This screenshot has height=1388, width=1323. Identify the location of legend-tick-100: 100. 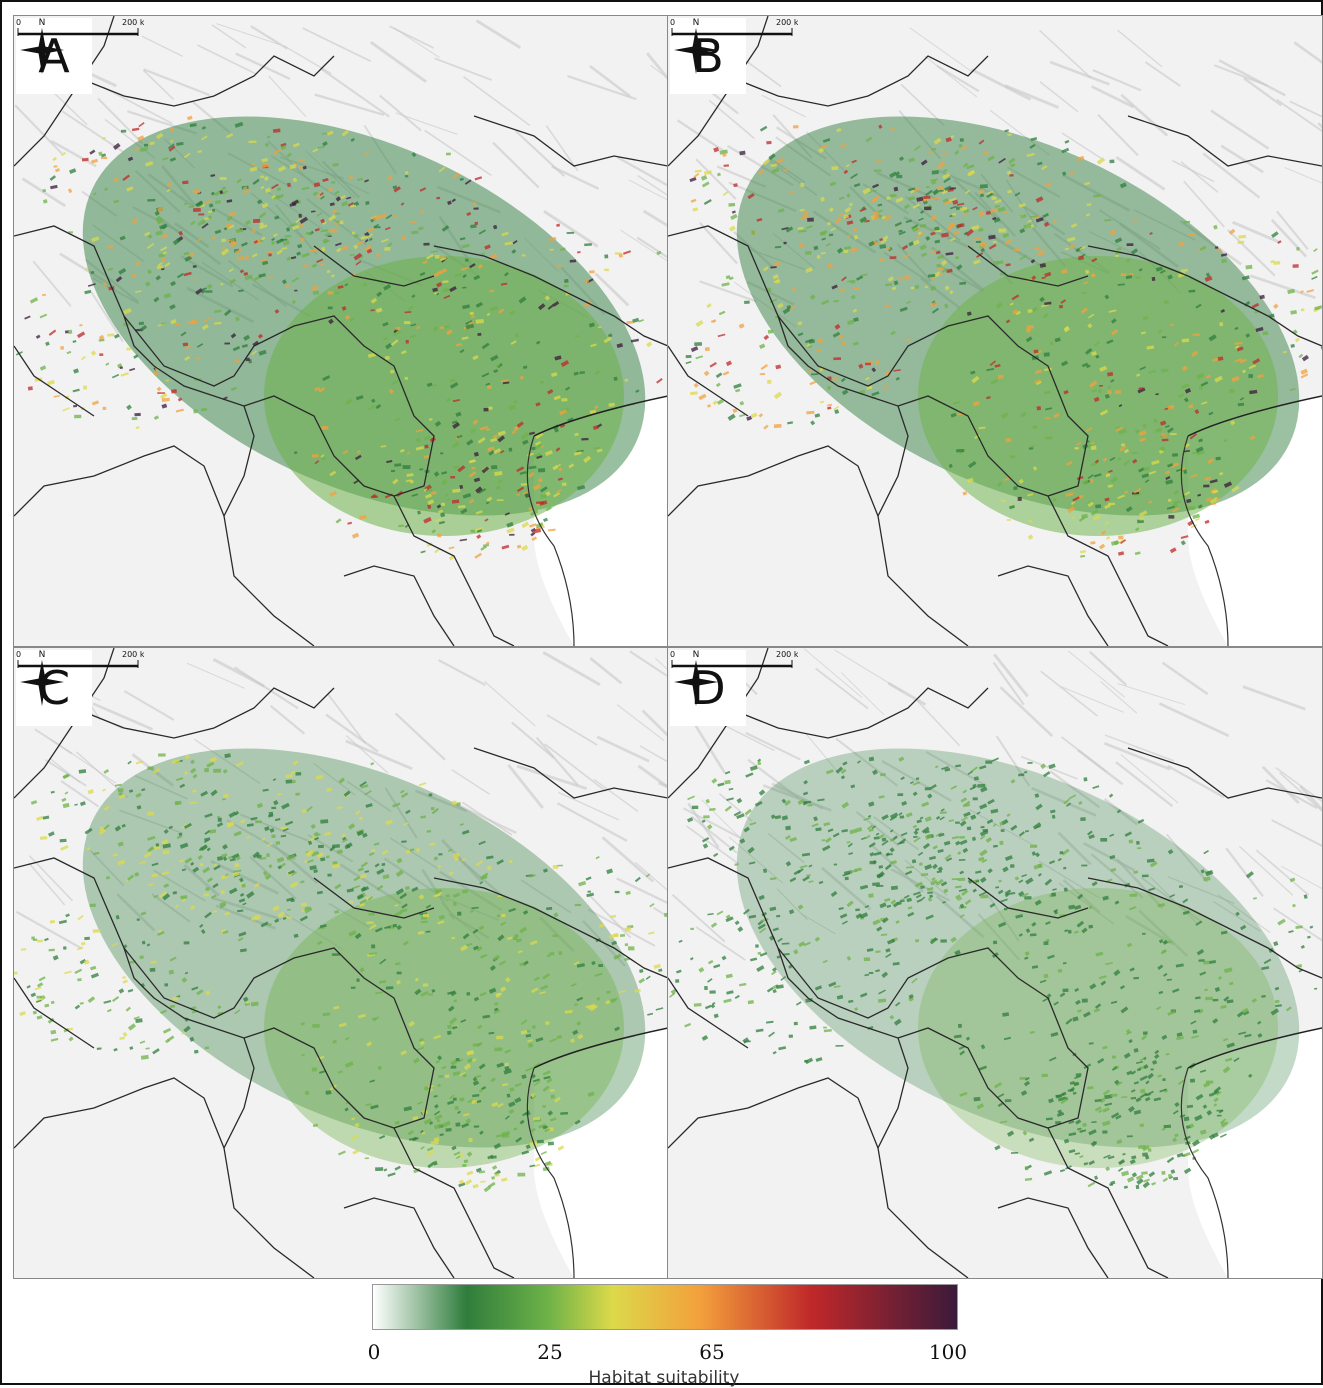
(948, 1352).